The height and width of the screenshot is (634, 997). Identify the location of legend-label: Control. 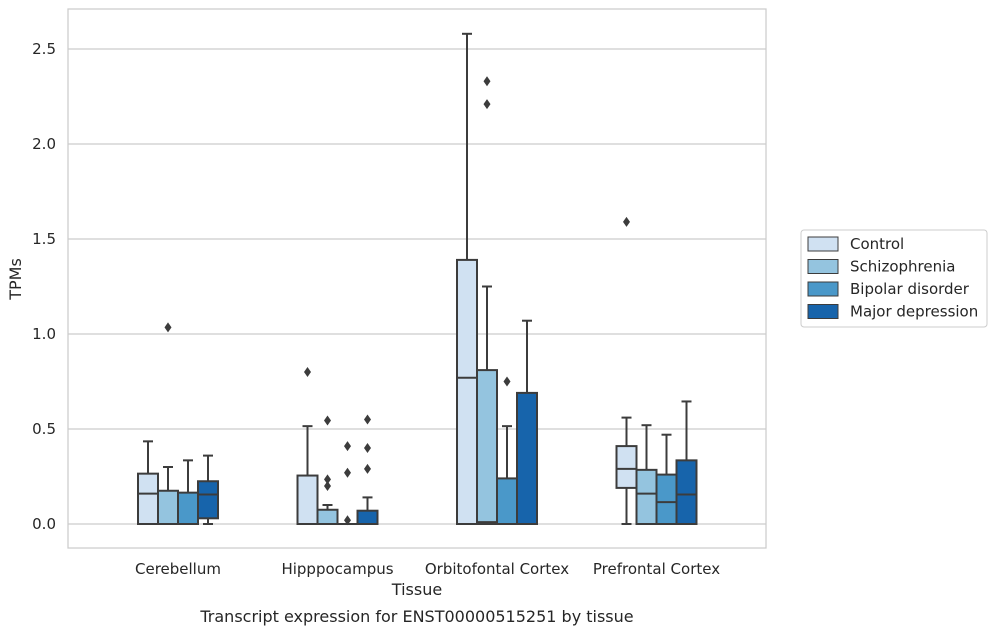
(877, 244).